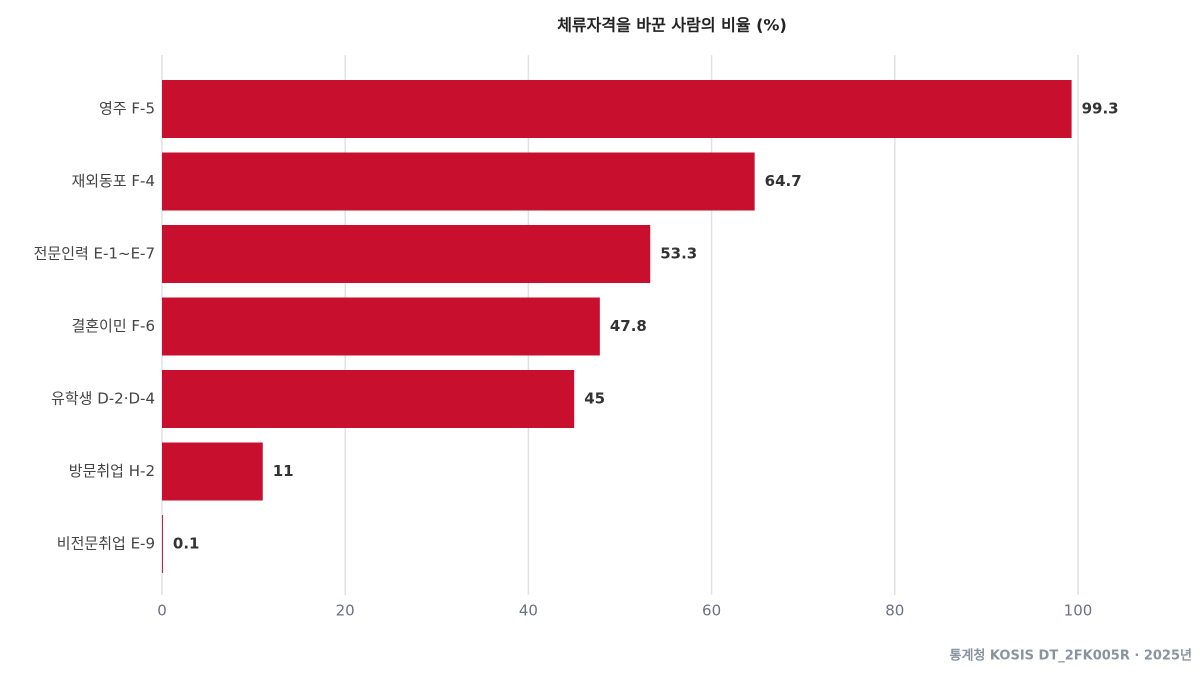 Image resolution: width=1200 pixels, height=676 pixels. Describe the element at coordinates (628, 326) in the screenshot. I see `data-label: 47.8` at that location.